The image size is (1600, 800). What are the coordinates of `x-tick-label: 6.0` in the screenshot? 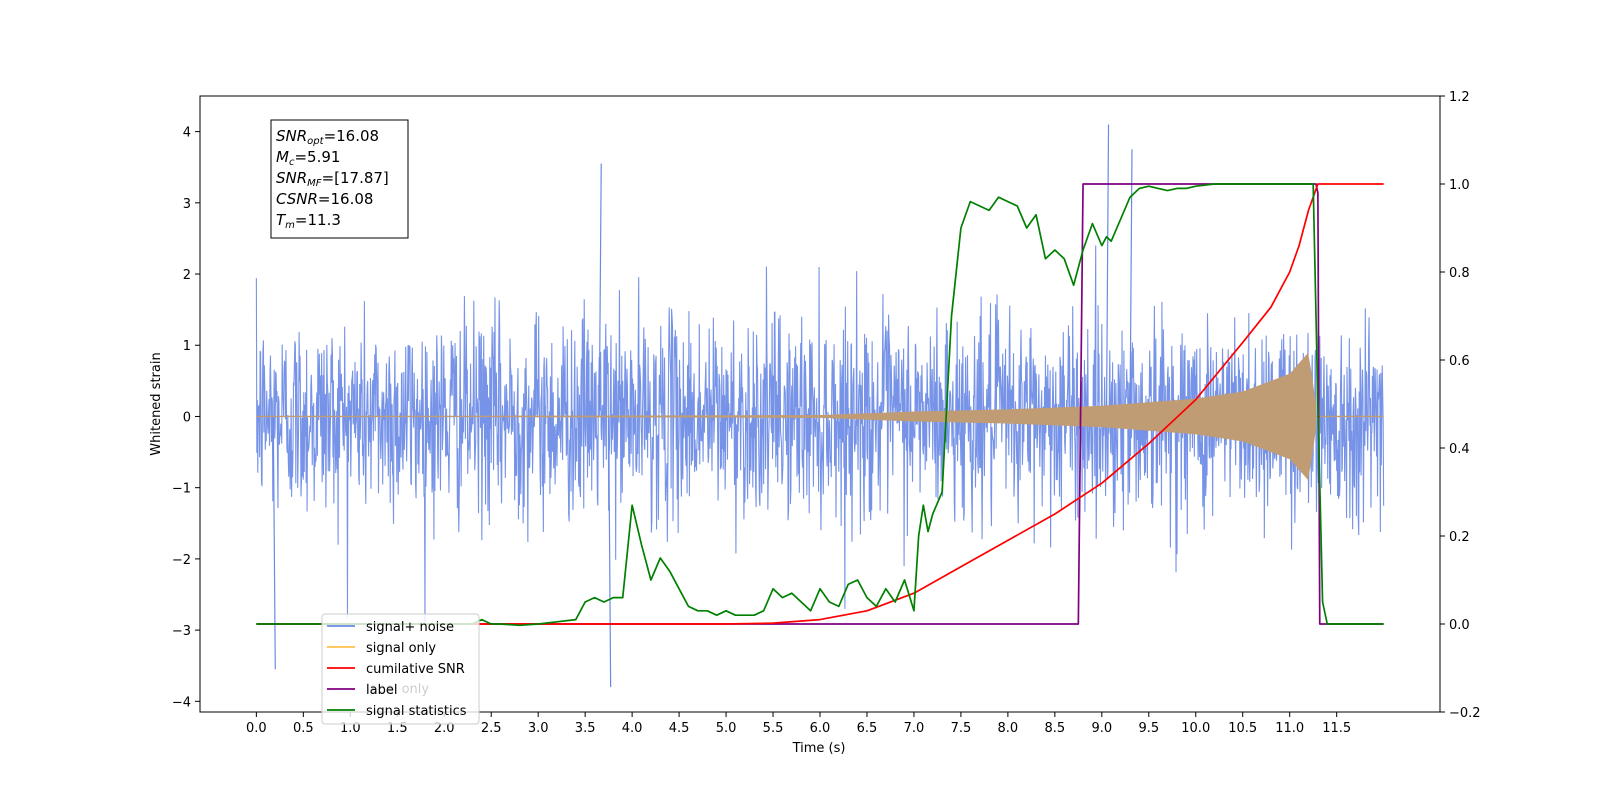 It's located at (820, 728).